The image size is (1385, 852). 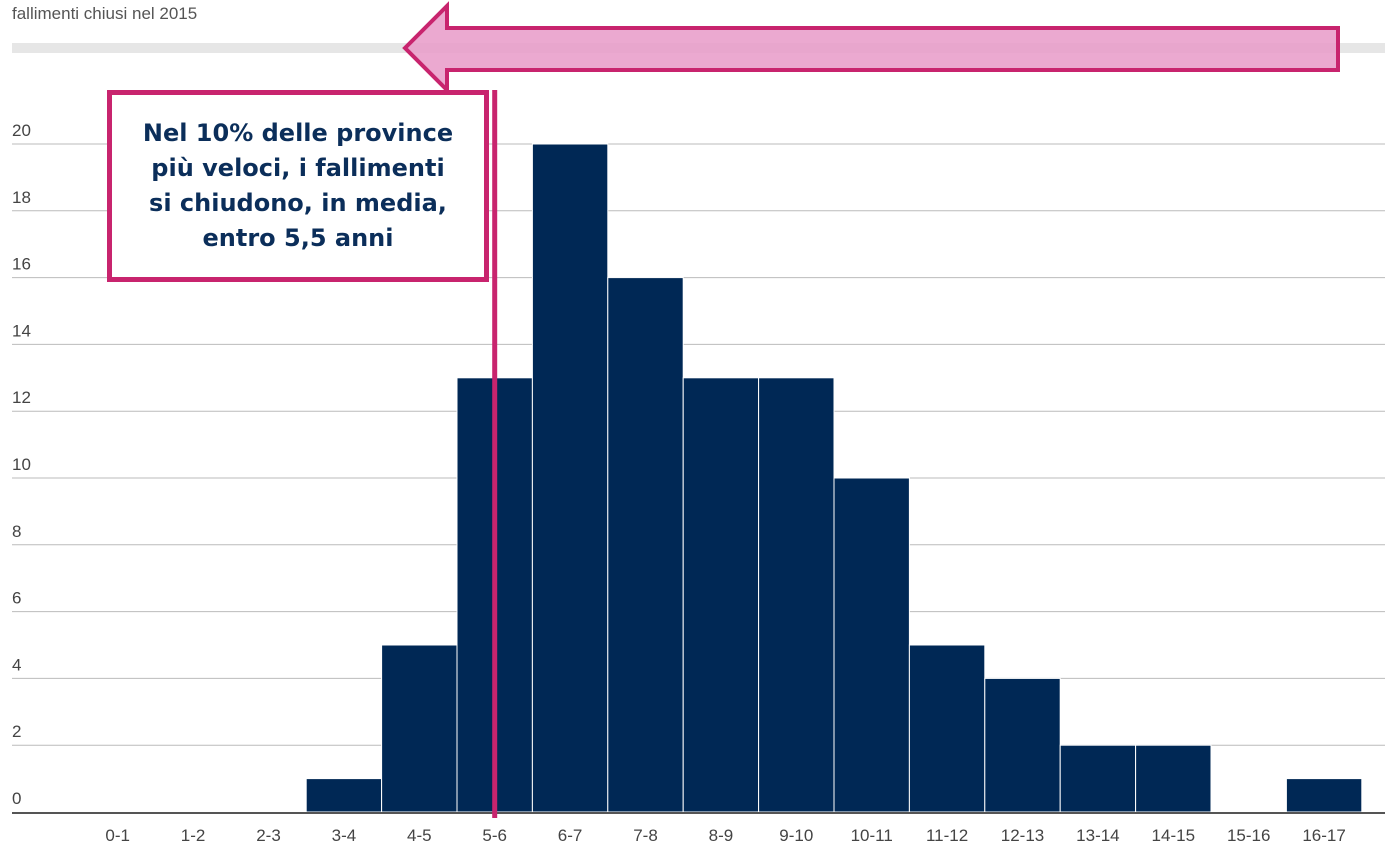 I want to click on x-tick-label: 13-14, so click(x=1097, y=835).